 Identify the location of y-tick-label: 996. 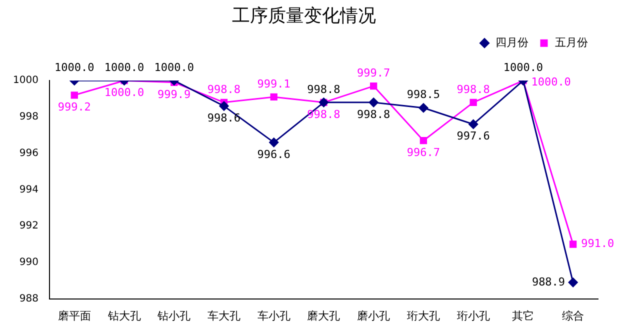
(28, 153).